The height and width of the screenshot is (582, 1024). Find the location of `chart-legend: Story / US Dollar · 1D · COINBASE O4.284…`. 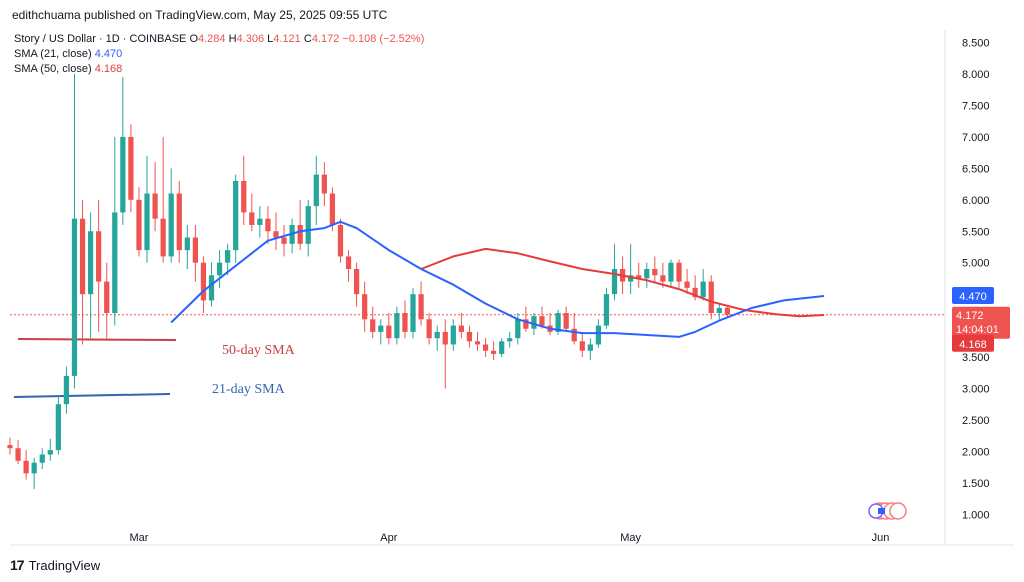

chart-legend: Story / US Dollar · 1D · COINBASE O4.284… is located at coordinates (219, 54).